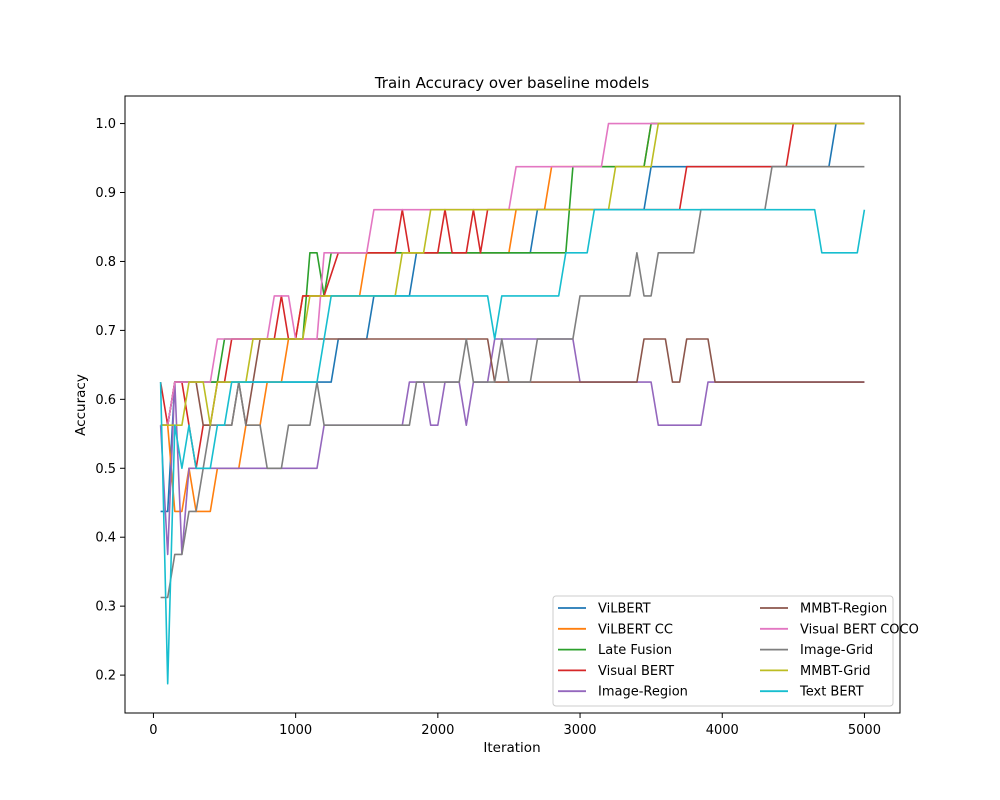 This screenshot has height=800, width=1000. I want to click on legend-label: ViLBERT, so click(624, 609).